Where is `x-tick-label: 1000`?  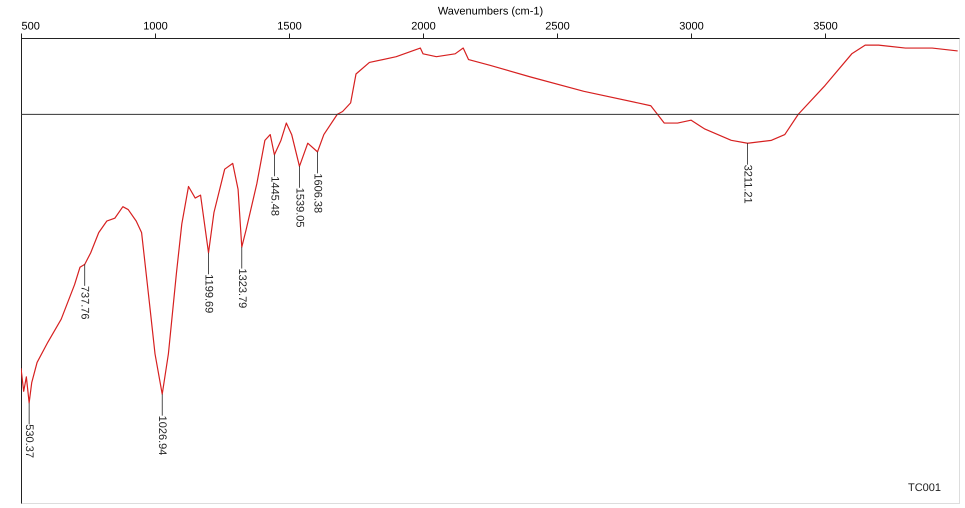 x-tick-label: 1000 is located at coordinates (155, 26).